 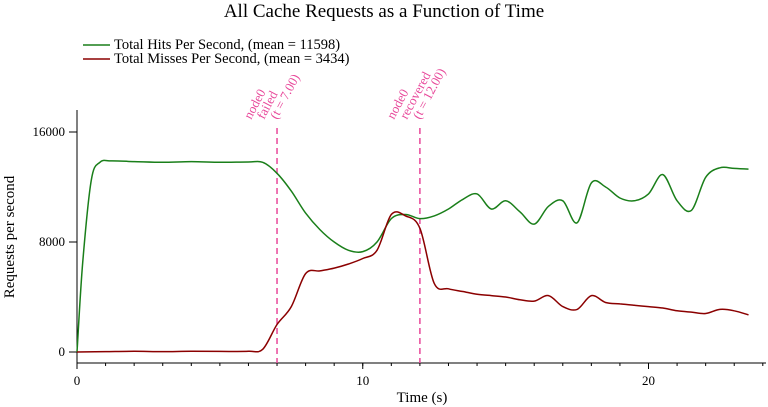 I want to click on legend-label-hits: Total Hits Per Second, (mean = 11598), so click(x=227, y=45).